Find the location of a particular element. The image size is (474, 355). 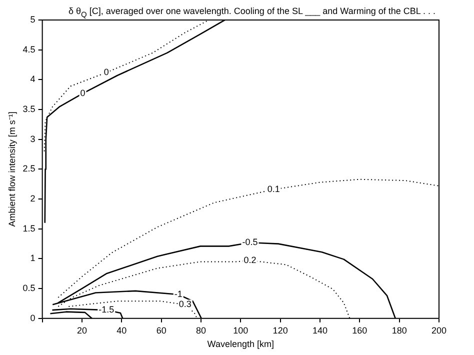

x-tick-label: 80 is located at coordinates (201, 330).